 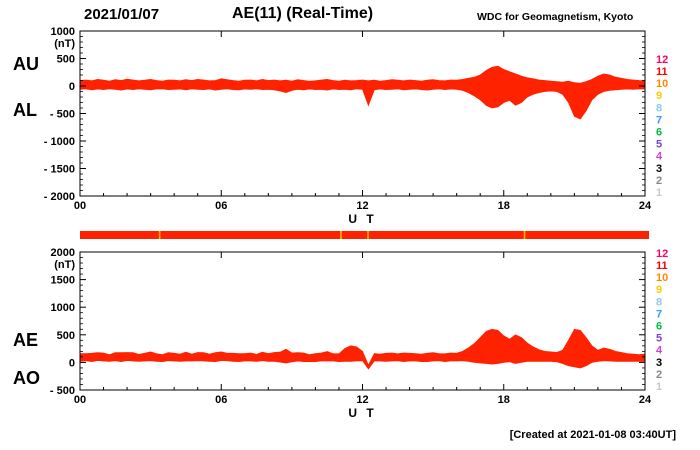 What do you see at coordinates (59, 197) in the screenshot?
I see `y-tick-label: - 2000` at bounding box center [59, 197].